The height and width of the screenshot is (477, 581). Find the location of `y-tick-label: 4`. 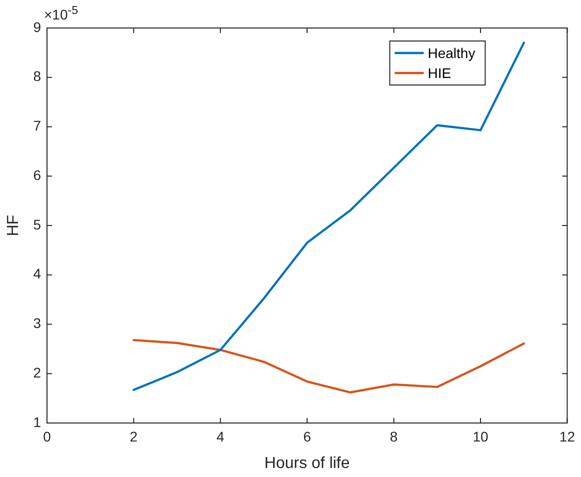

y-tick-label: 4 is located at coordinates (37, 274).